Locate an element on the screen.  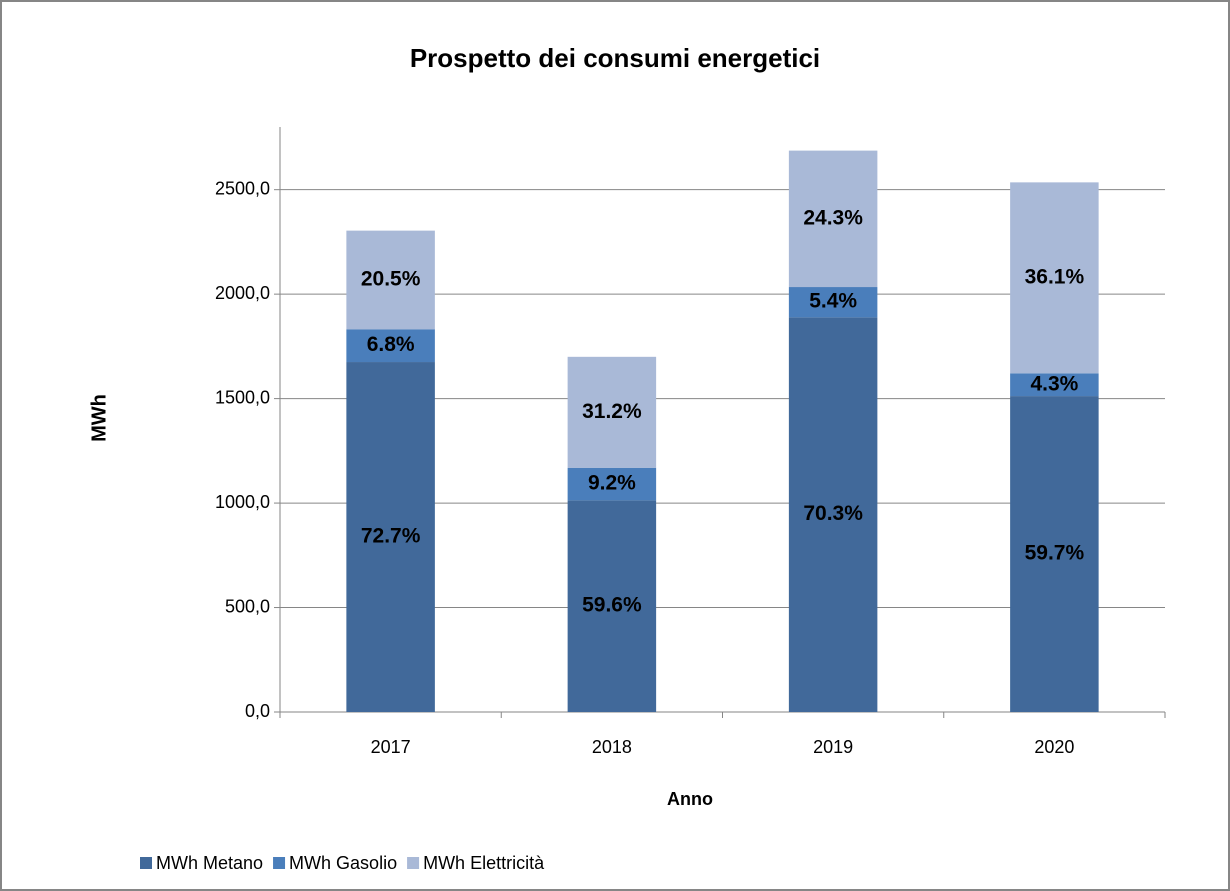
share-label: 4.3% is located at coordinates (1054, 383).